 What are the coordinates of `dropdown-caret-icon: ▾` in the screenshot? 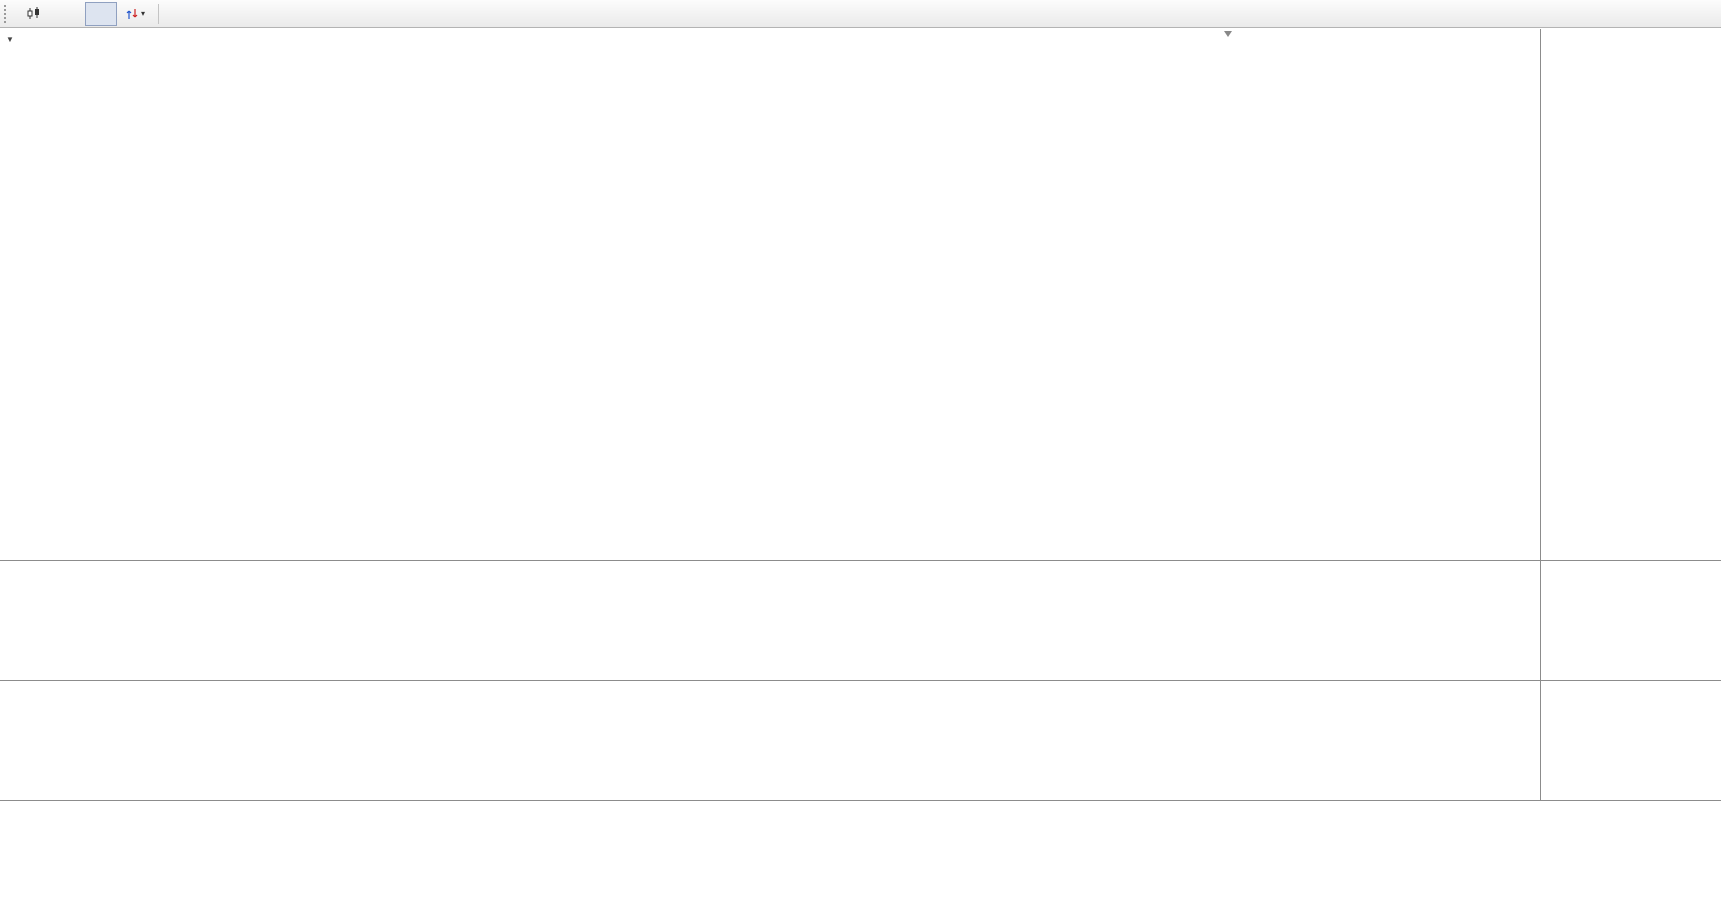 It's located at (142, 13).